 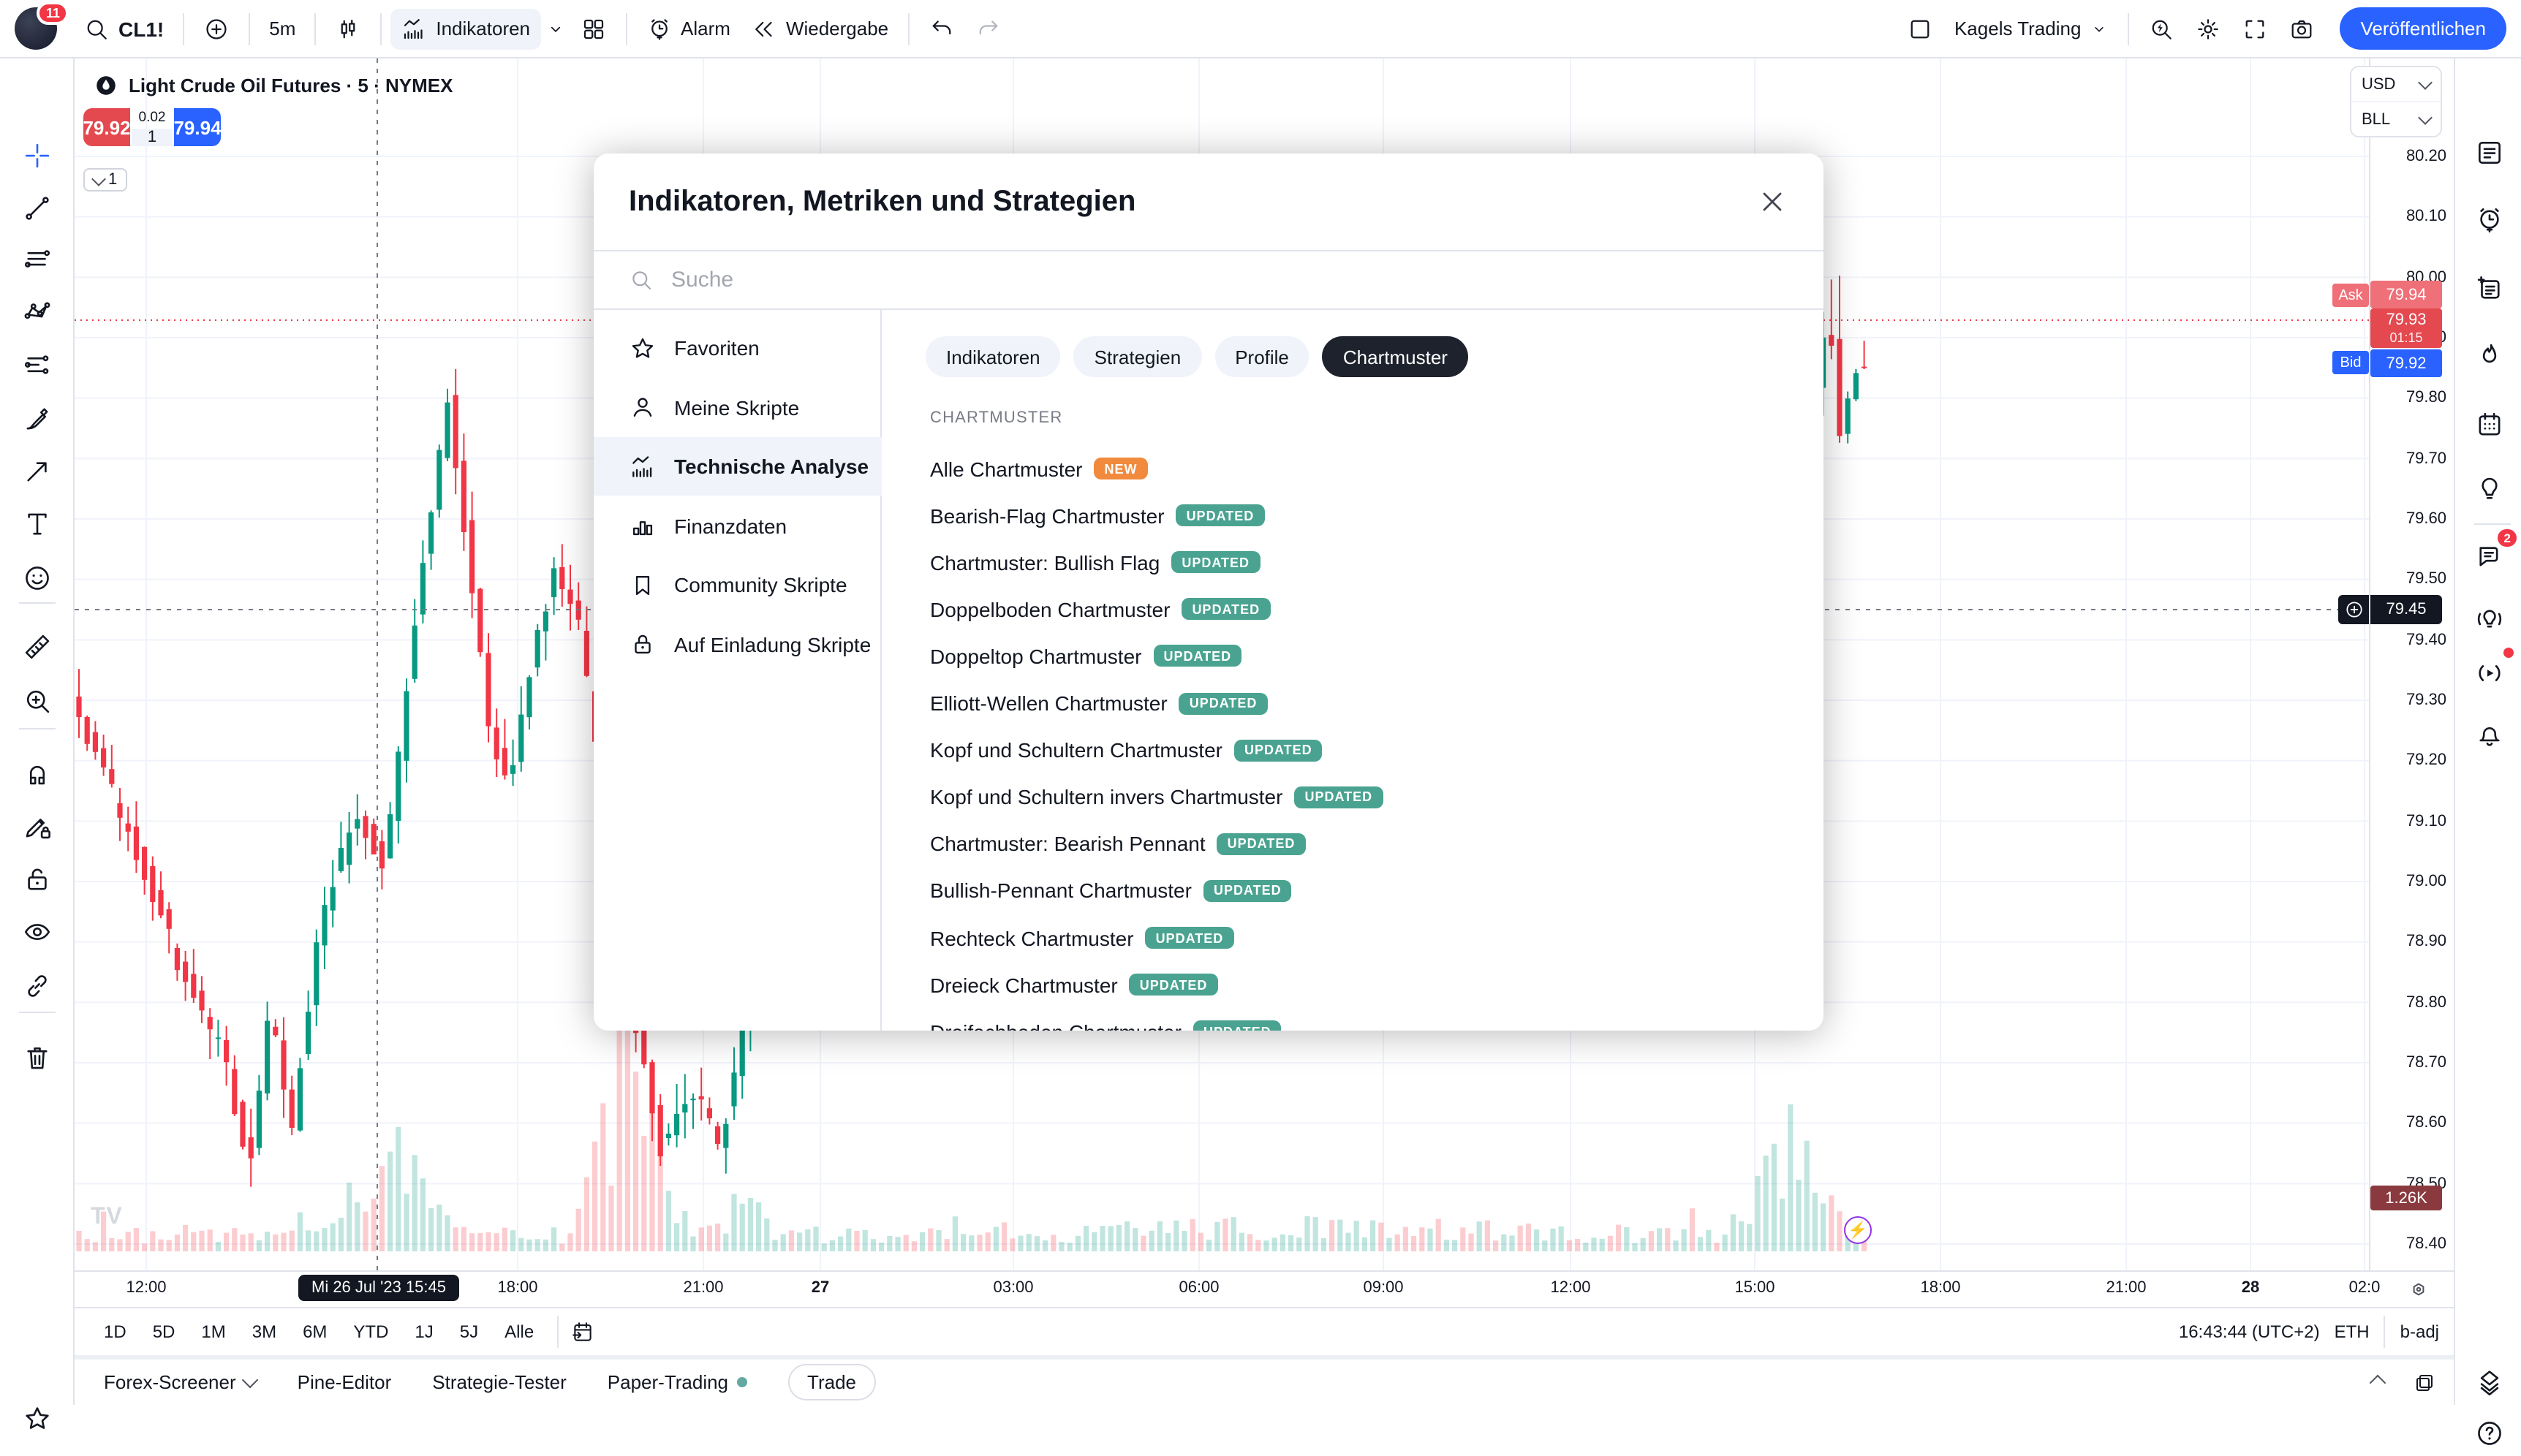 What do you see at coordinates (2378, 1382) in the screenshot?
I see `collapse-panel-icon` at bounding box center [2378, 1382].